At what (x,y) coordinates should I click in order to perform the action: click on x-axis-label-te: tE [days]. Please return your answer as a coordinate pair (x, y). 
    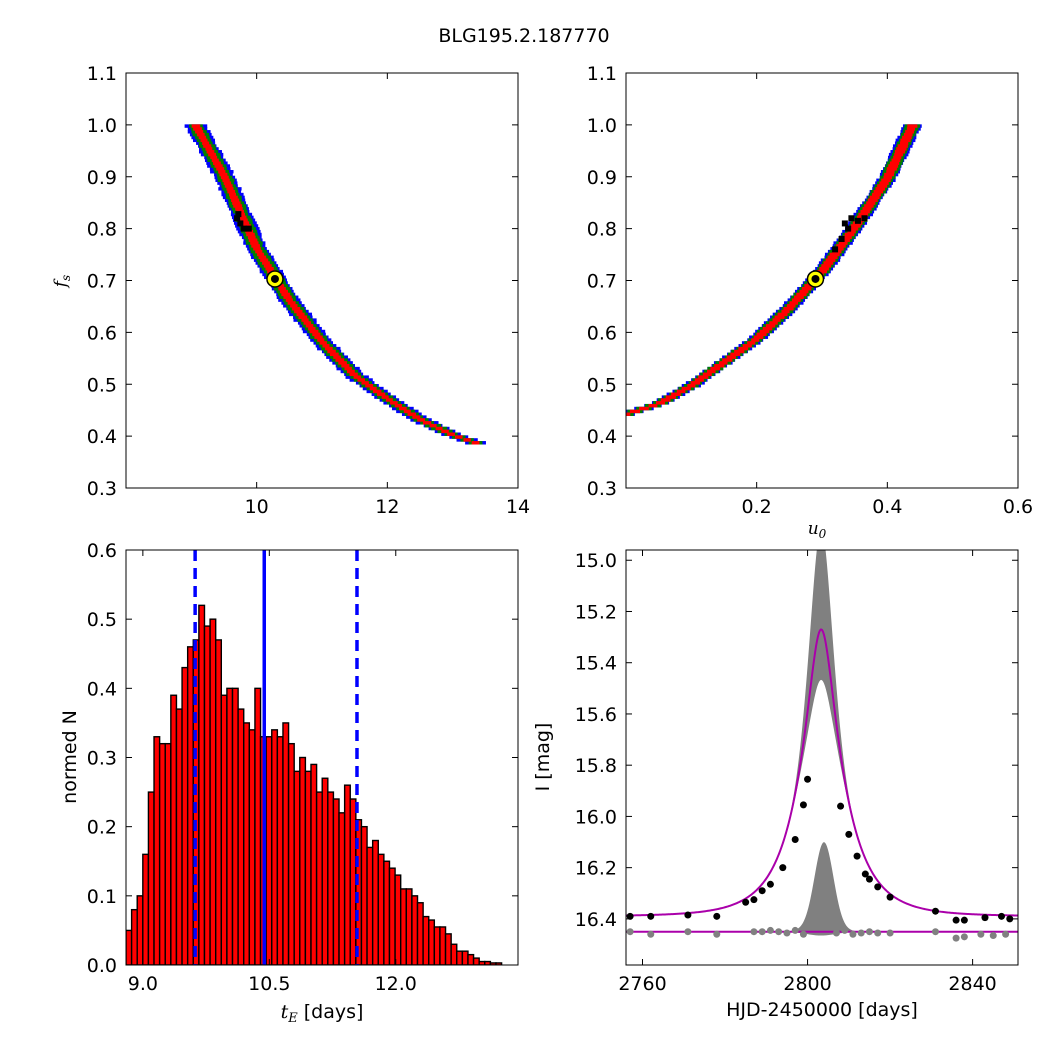
    Looking at the image, I should click on (322, 1013).